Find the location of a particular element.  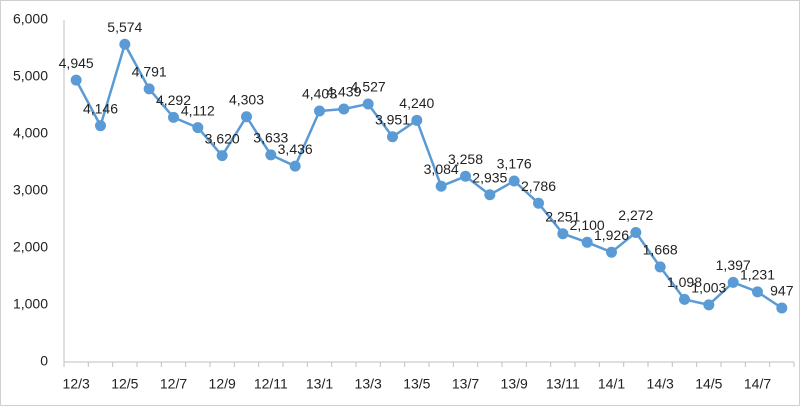

data-label: 1,926 is located at coordinates (611, 235).